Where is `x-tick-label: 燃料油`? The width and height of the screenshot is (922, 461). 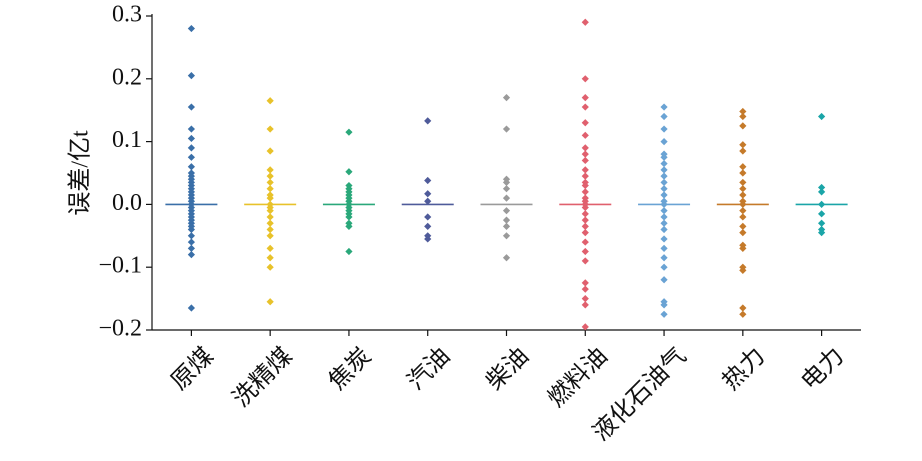
x-tick-label: 燃料油 is located at coordinates (578, 377).